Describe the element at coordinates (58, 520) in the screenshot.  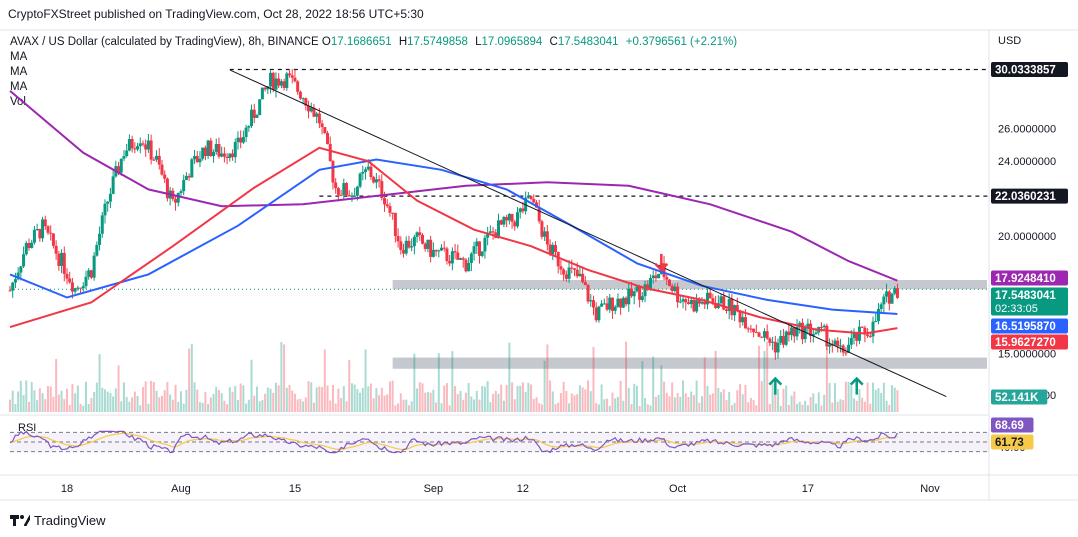
I see `tradingview-brand: TradingView` at that location.